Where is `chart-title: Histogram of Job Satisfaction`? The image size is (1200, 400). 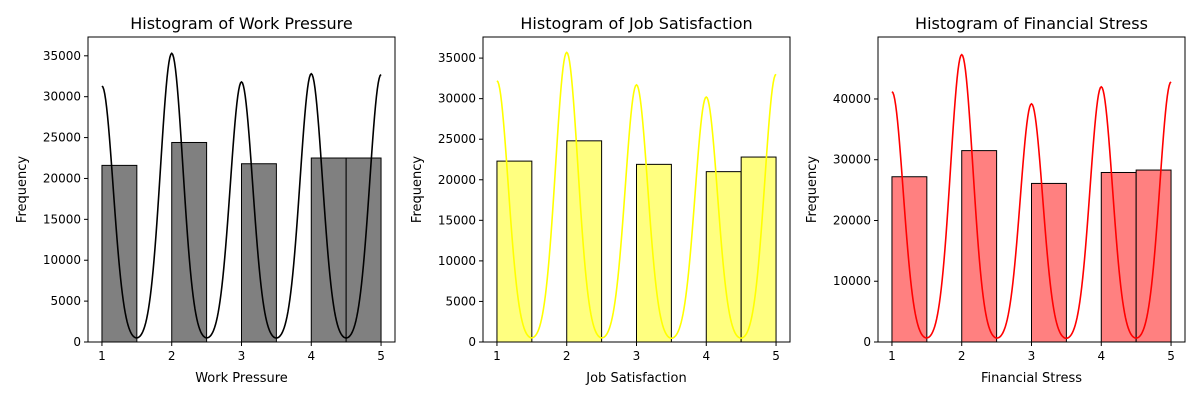 chart-title: Histogram of Job Satisfaction is located at coordinates (636, 23).